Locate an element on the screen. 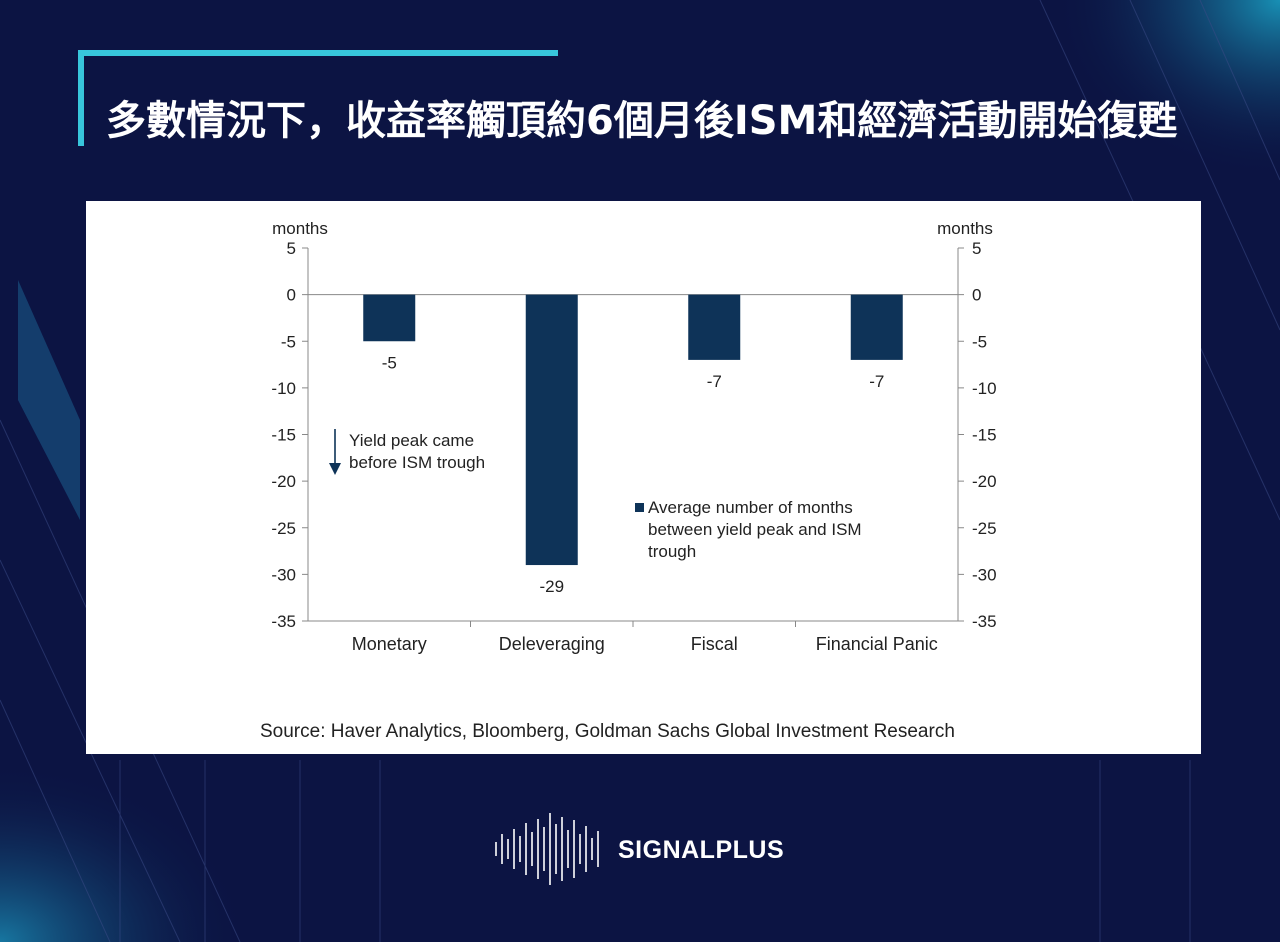 The height and width of the screenshot is (942, 1280). y-tick-label-right: -35 is located at coordinates (984, 621).